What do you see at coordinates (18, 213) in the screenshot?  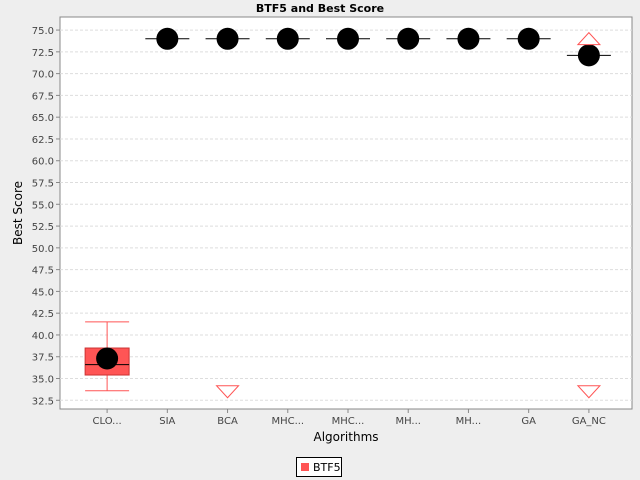 I see `y-axis-label: Best Score` at bounding box center [18, 213].